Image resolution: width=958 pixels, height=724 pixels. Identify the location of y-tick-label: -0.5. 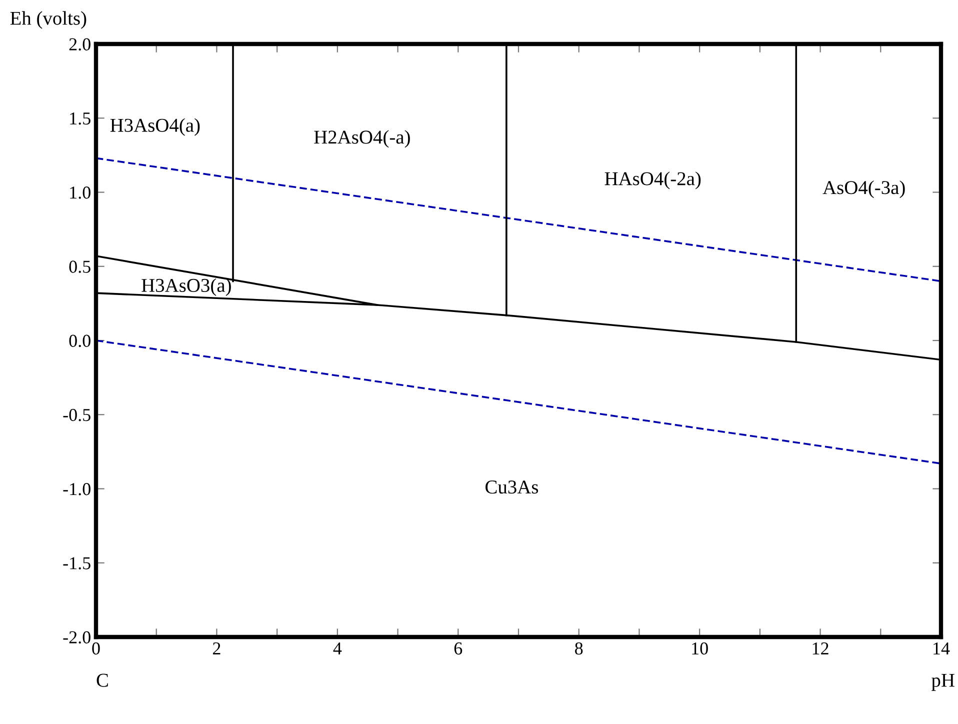
(76, 415).